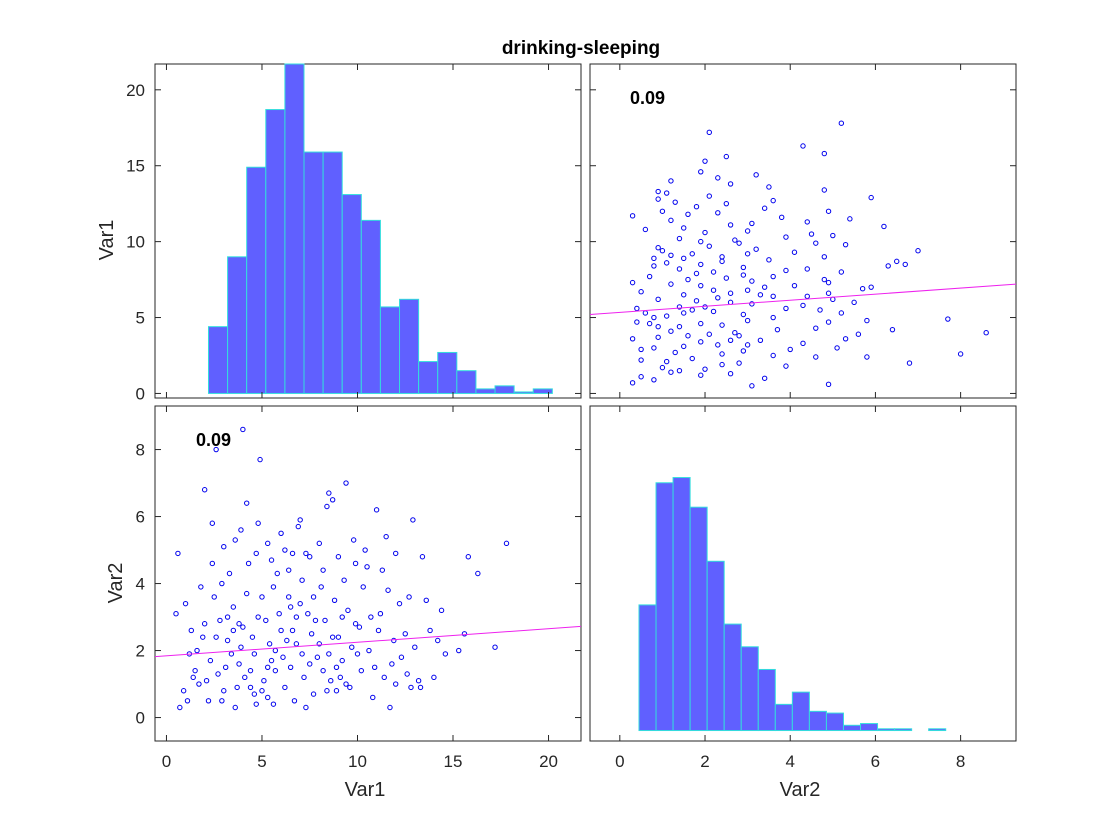 The height and width of the screenshot is (840, 1120). What do you see at coordinates (792, 604) in the screenshot?
I see `histogram-var2-bars` at bounding box center [792, 604].